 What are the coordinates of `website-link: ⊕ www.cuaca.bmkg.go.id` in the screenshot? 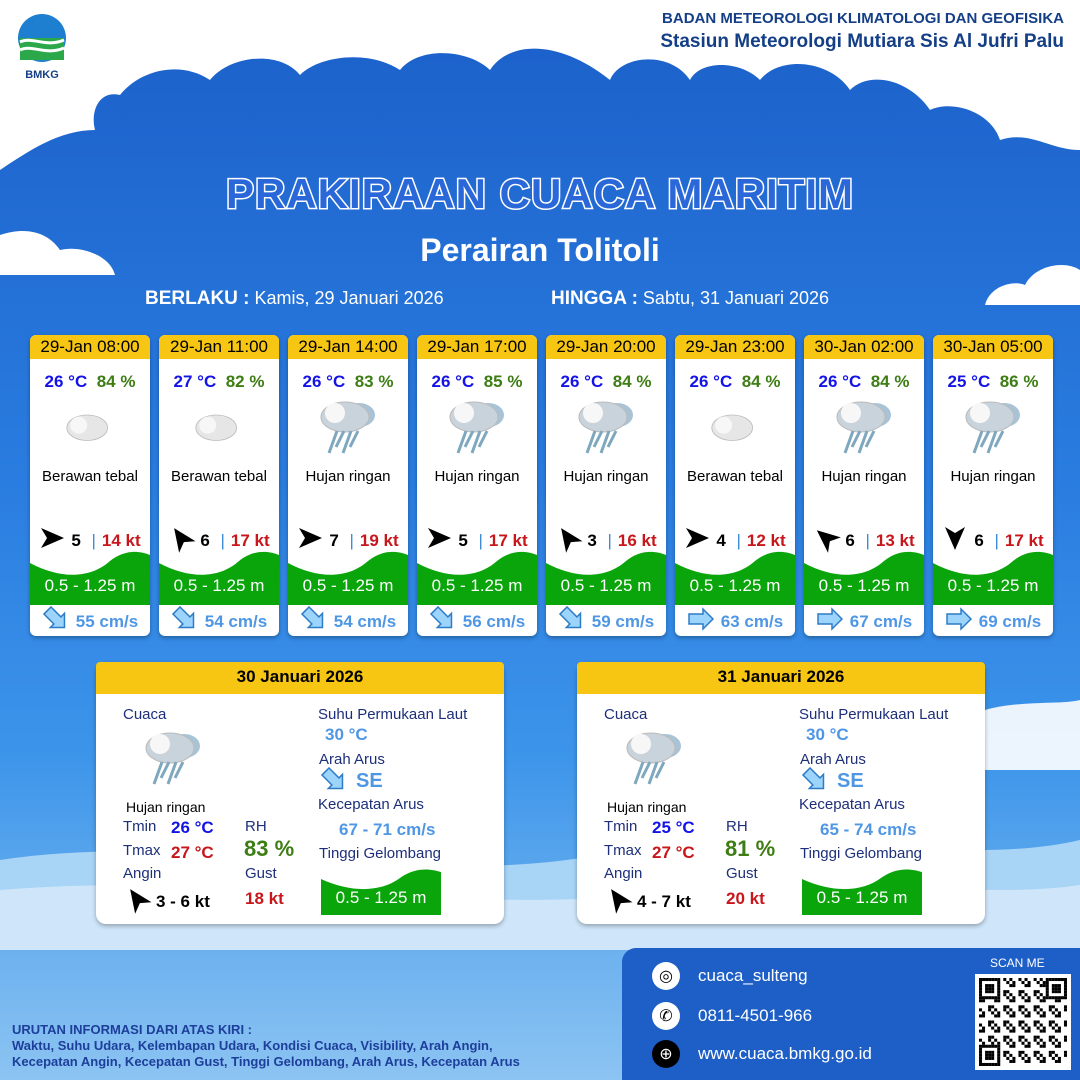 It's located at (762, 1054).